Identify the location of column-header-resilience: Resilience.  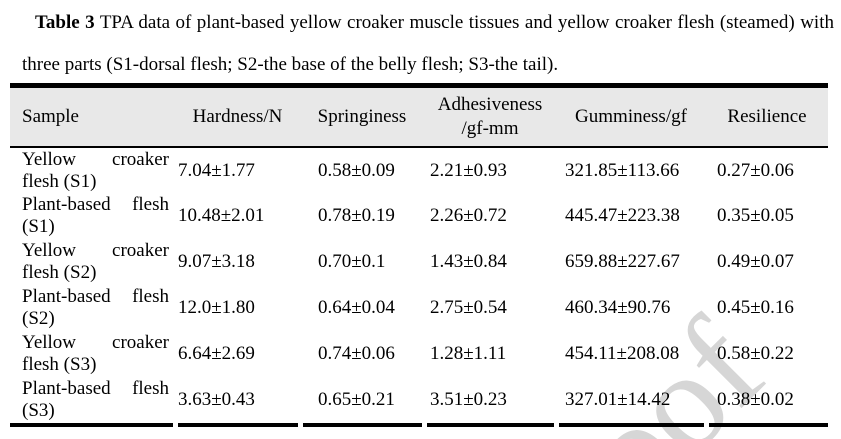
(767, 118).